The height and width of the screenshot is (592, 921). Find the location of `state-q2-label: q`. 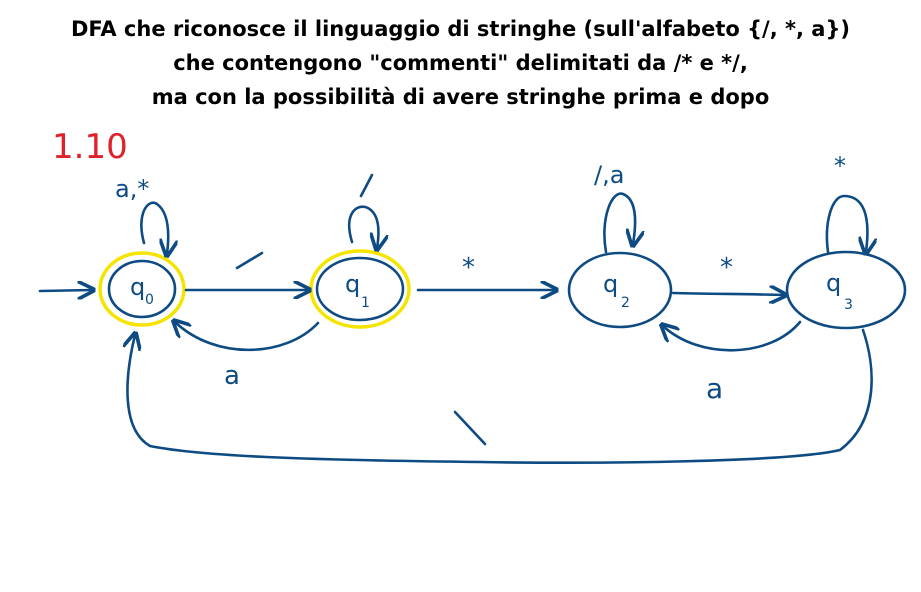

state-q2-label: q is located at coordinates (610, 284).